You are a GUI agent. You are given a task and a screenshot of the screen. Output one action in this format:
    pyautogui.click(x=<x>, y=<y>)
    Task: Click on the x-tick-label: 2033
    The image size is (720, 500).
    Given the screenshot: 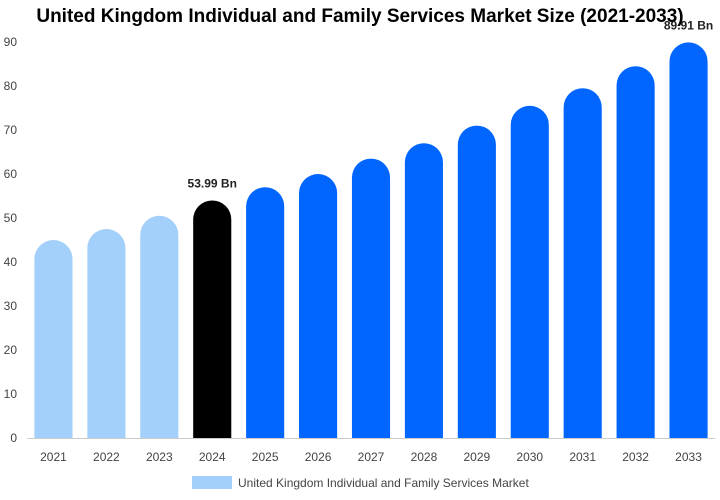 What is the action you would take?
    pyautogui.click(x=688, y=457)
    